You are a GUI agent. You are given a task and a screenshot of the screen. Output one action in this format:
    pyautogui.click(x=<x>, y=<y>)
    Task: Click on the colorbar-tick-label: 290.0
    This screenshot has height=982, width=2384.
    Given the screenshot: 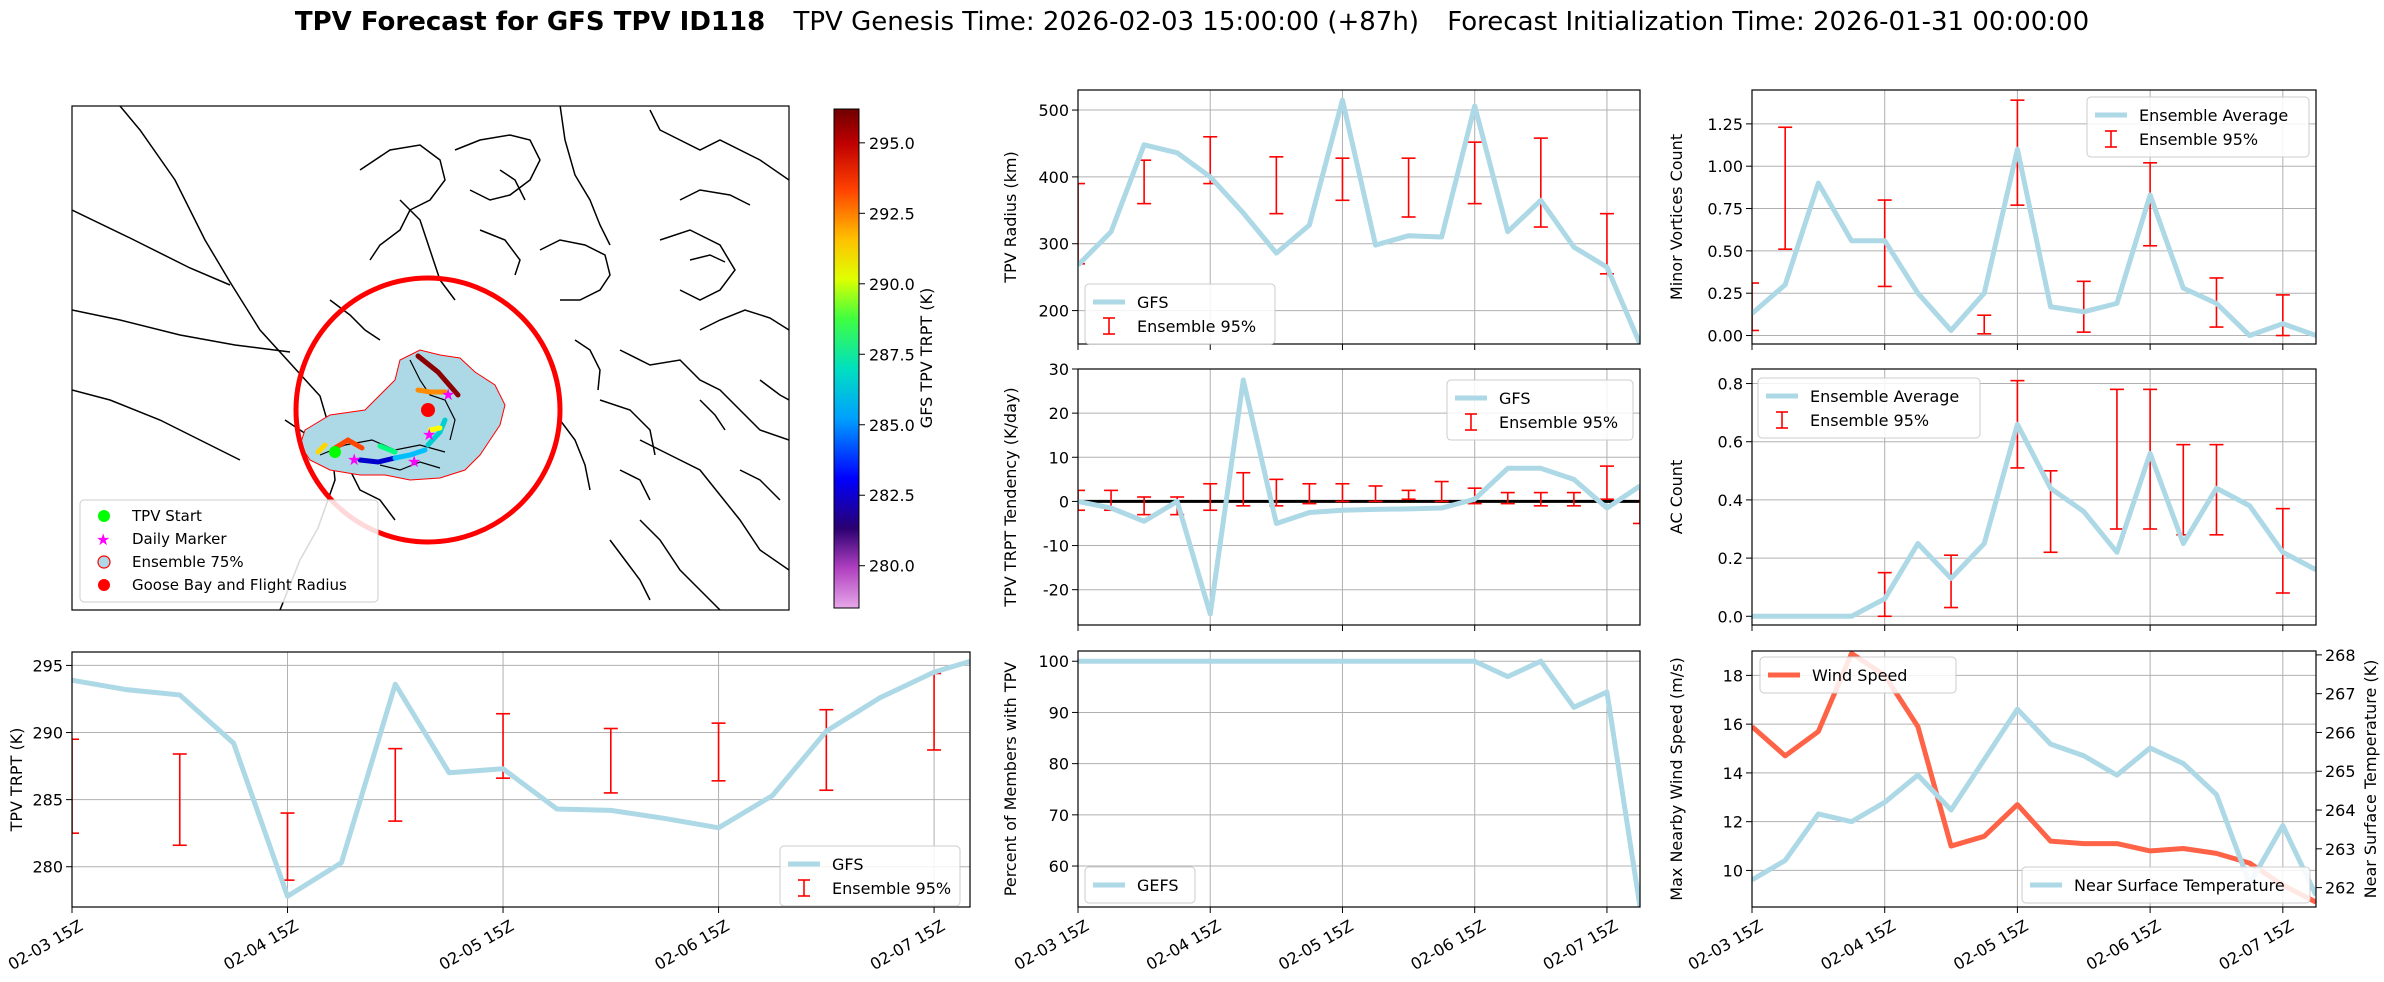 What is the action you would take?
    pyautogui.click(x=892, y=284)
    